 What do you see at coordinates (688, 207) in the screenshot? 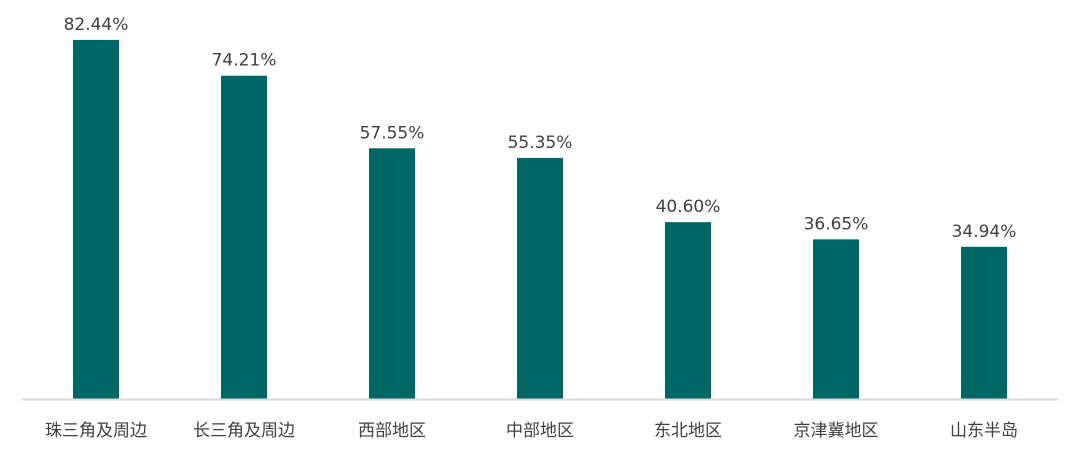
I see `value-label: 40.60%` at bounding box center [688, 207].